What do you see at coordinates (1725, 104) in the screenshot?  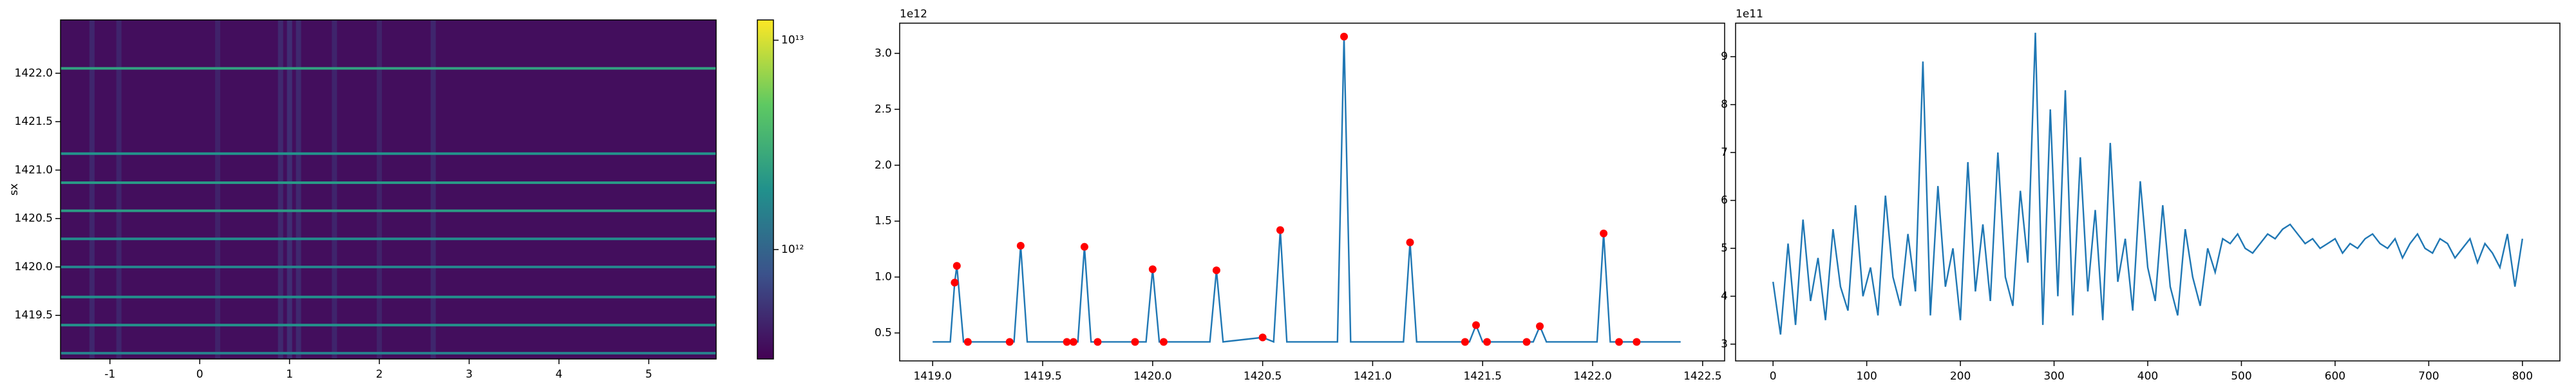 I see `y-tick-label: 8` at bounding box center [1725, 104].